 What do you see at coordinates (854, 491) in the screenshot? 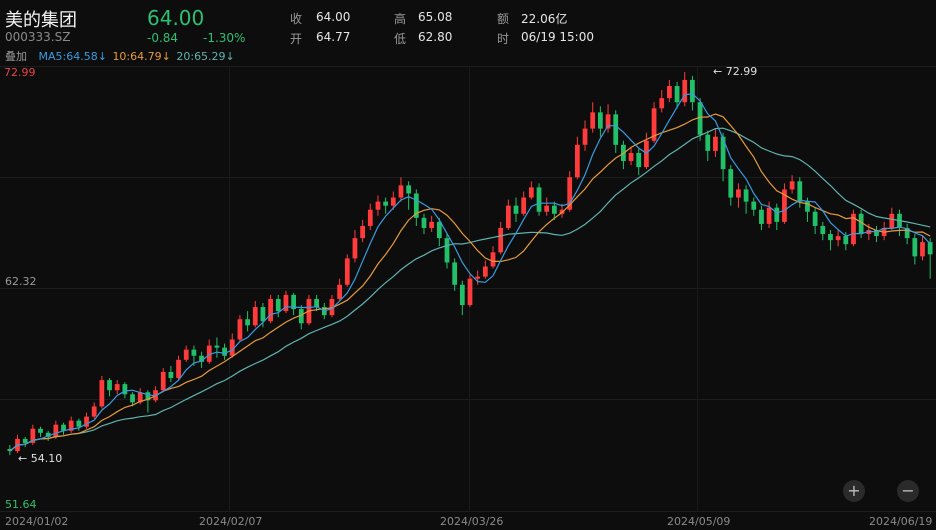
I see `zoom-in-button: +` at bounding box center [854, 491].